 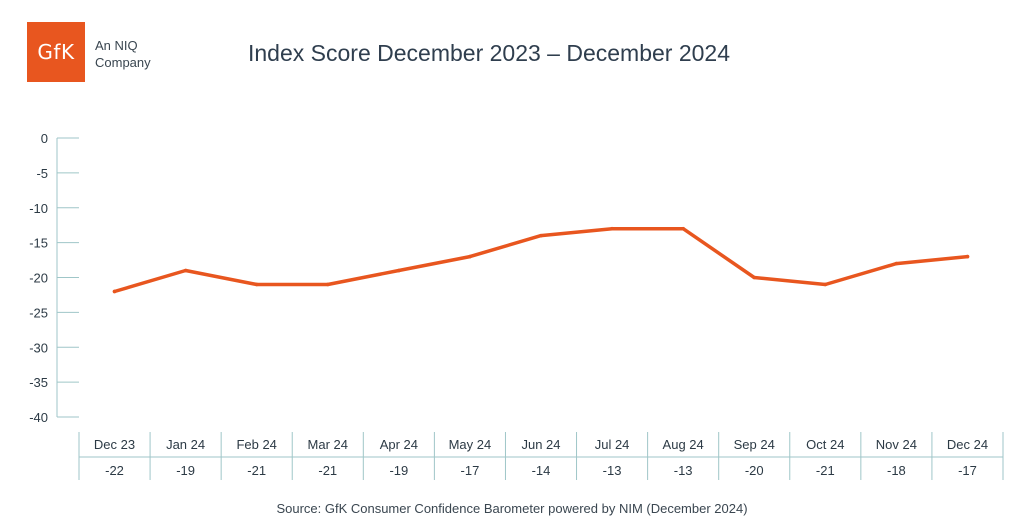 What do you see at coordinates (38, 278) in the screenshot?
I see `y-tick-label: -20` at bounding box center [38, 278].